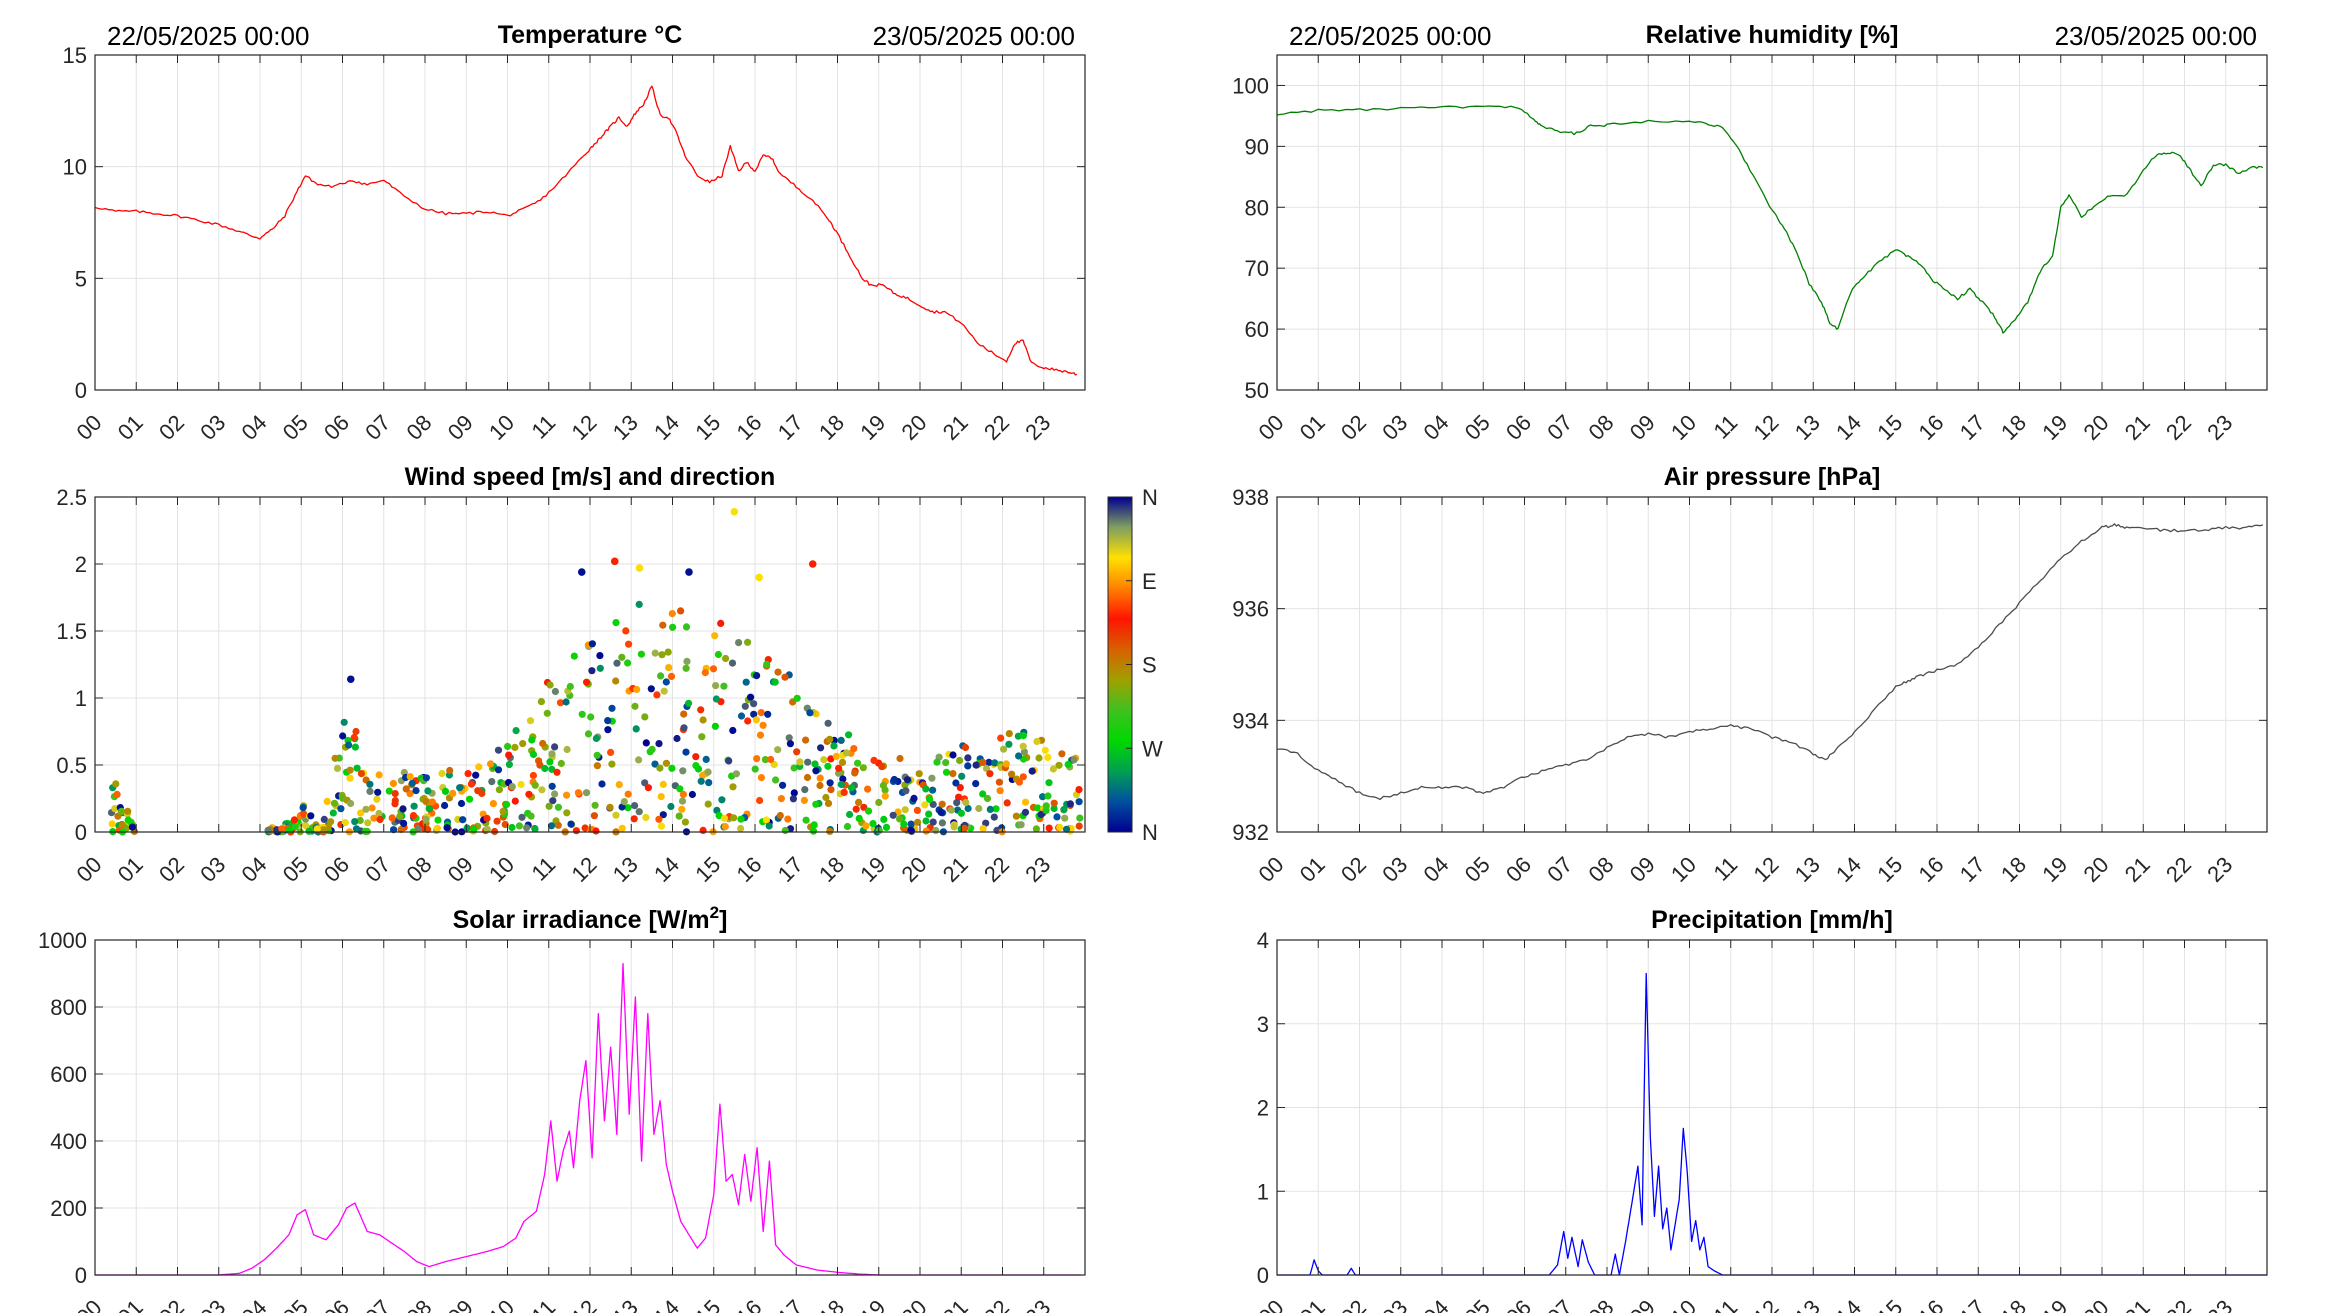 This screenshot has height=1313, width=2333. What do you see at coordinates (590, 918) in the screenshot?
I see `solar-title: Solar irradiance [W/m2]` at bounding box center [590, 918].